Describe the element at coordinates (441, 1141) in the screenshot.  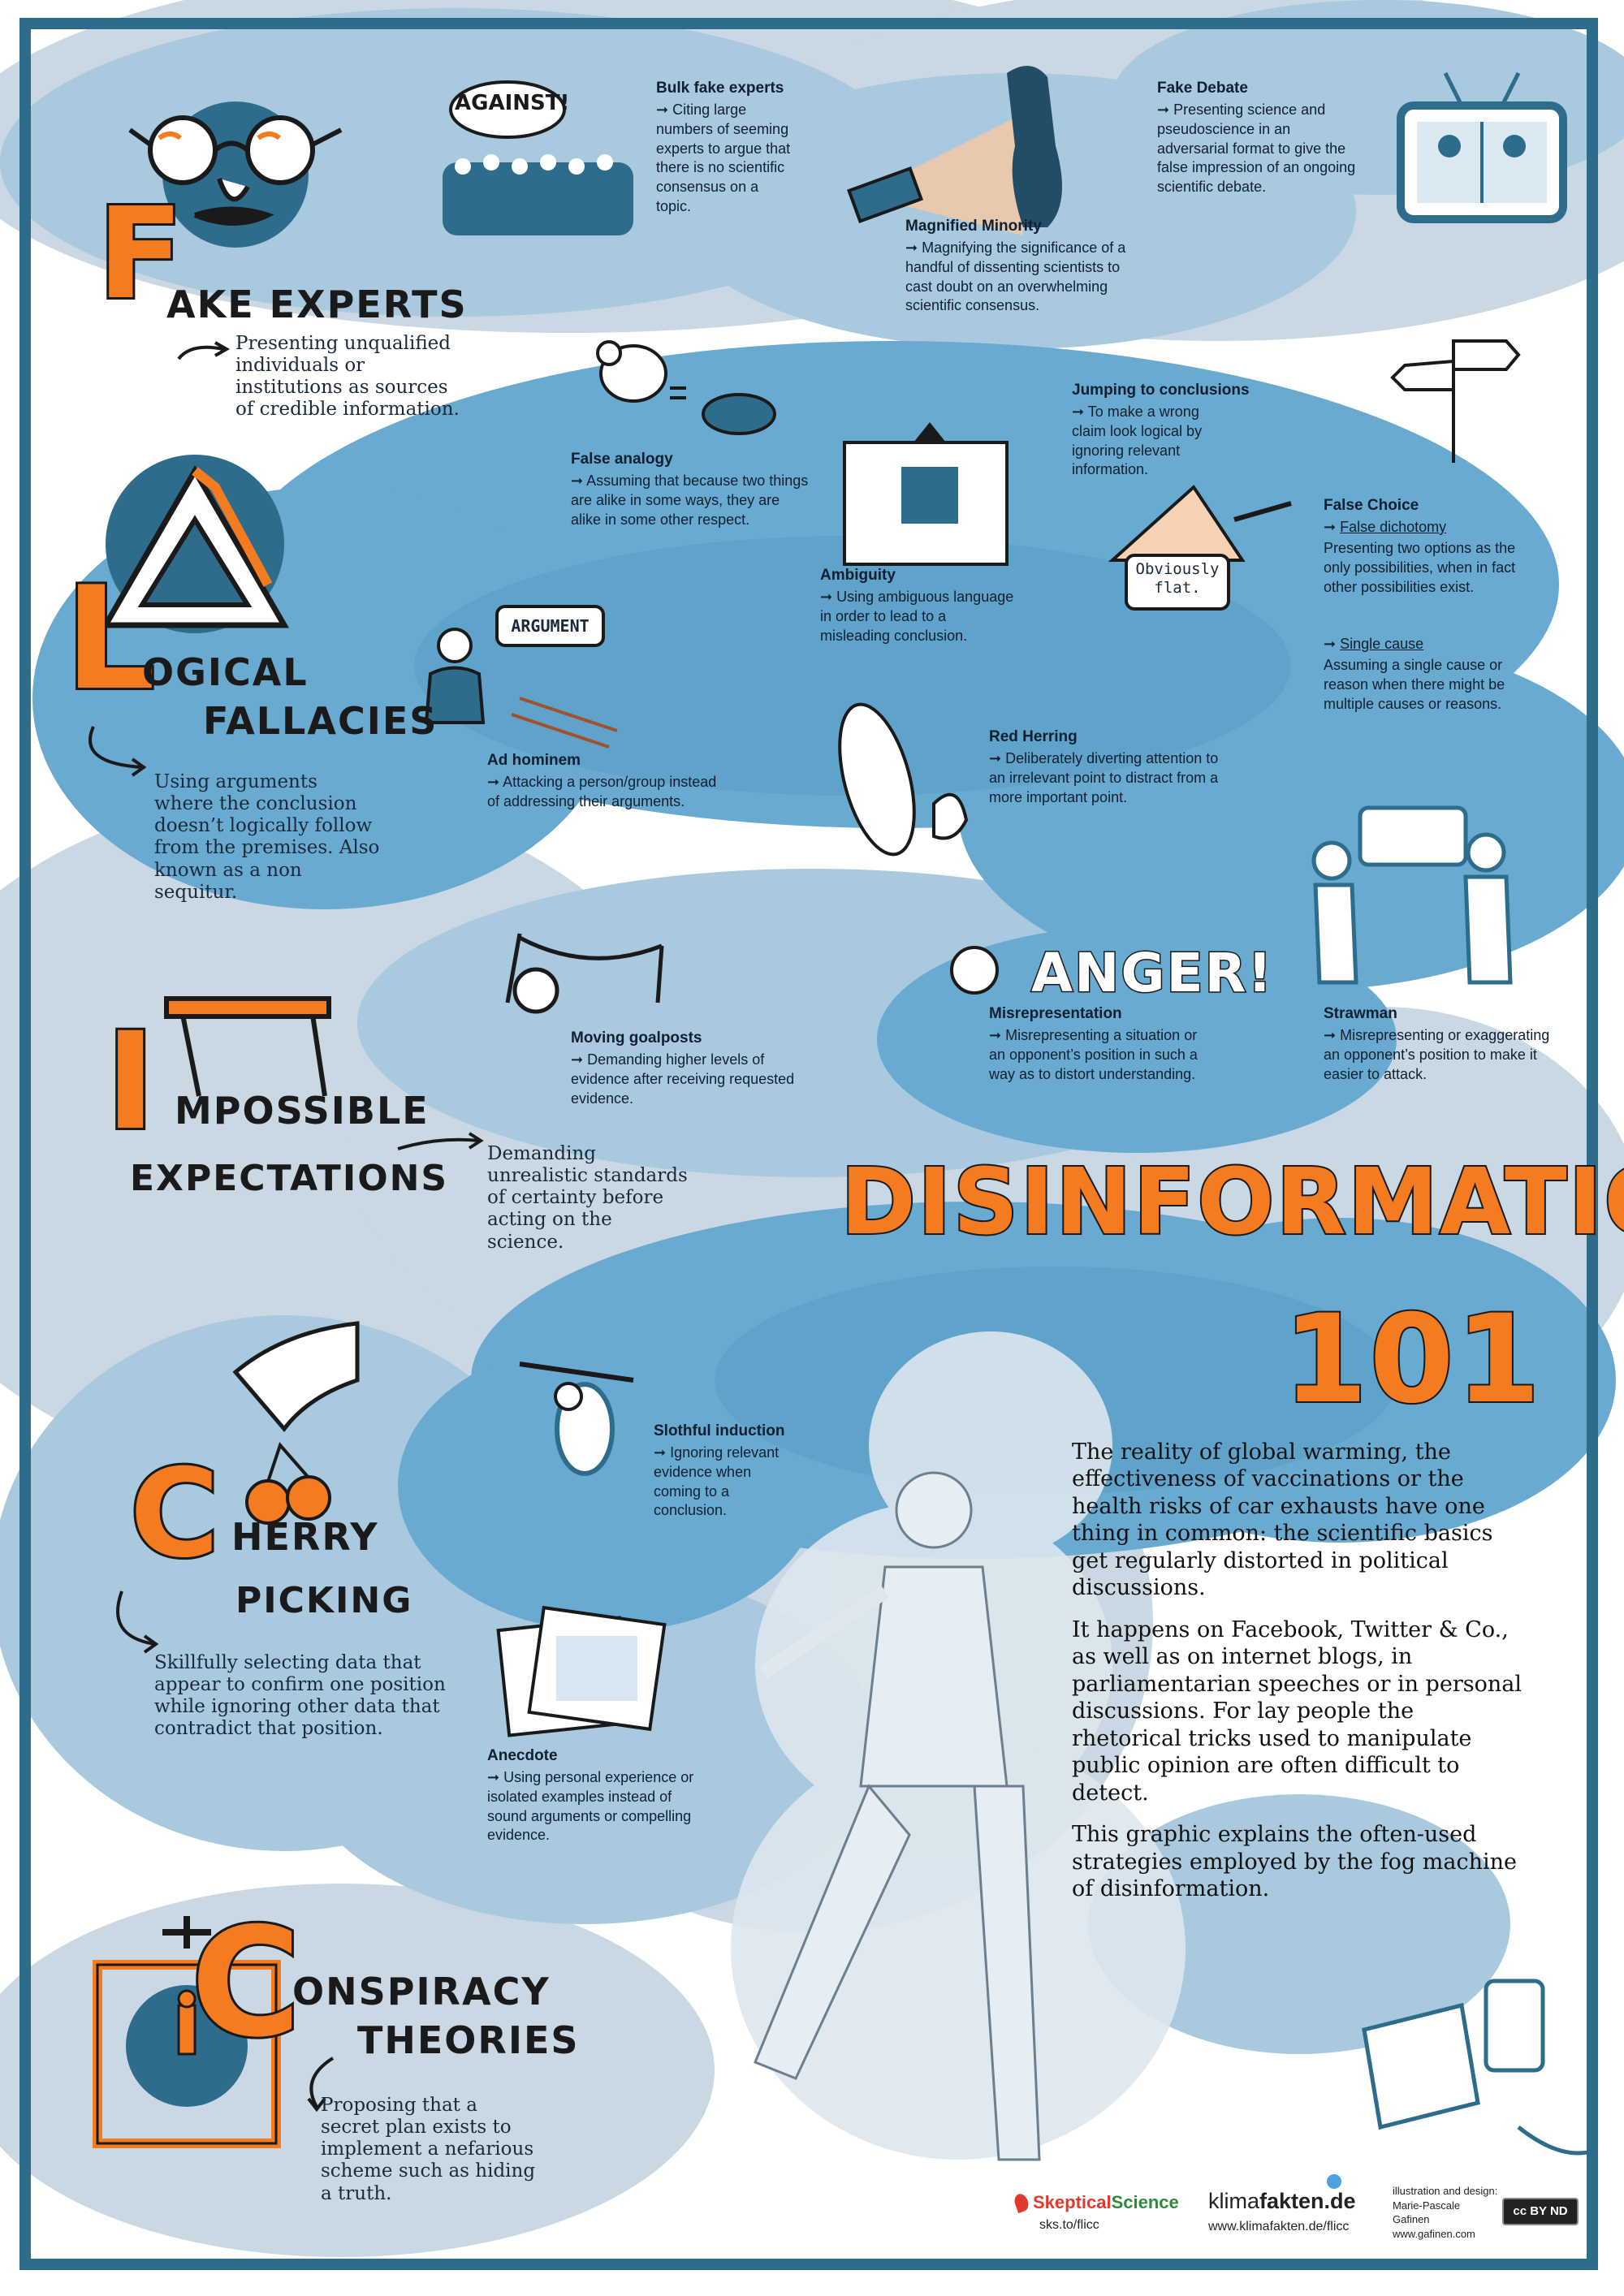
I see `impossible-expectations-arrow-icon` at that location.